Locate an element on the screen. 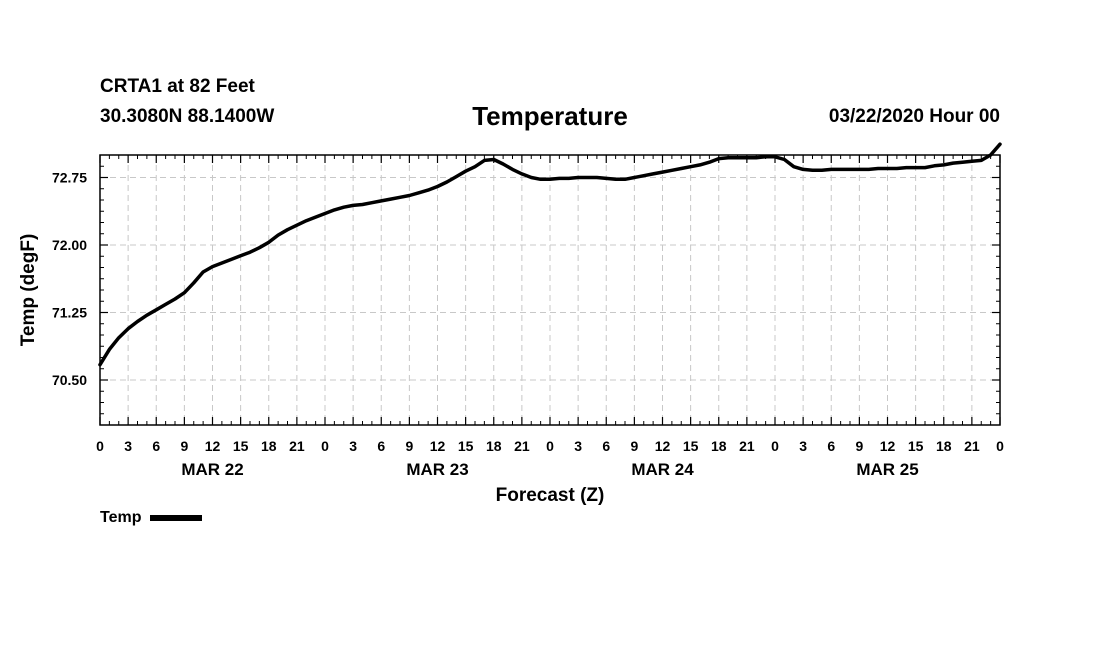 Image resolution: width=1100 pixels, height=650 pixels. x-day-label: MAR 25 is located at coordinates (887, 469).